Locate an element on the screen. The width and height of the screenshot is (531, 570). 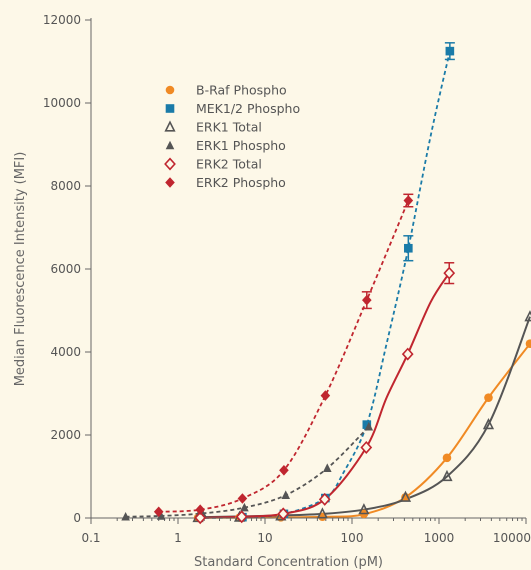
legend-marker-erk1-phospho is located at coordinates (170, 145).